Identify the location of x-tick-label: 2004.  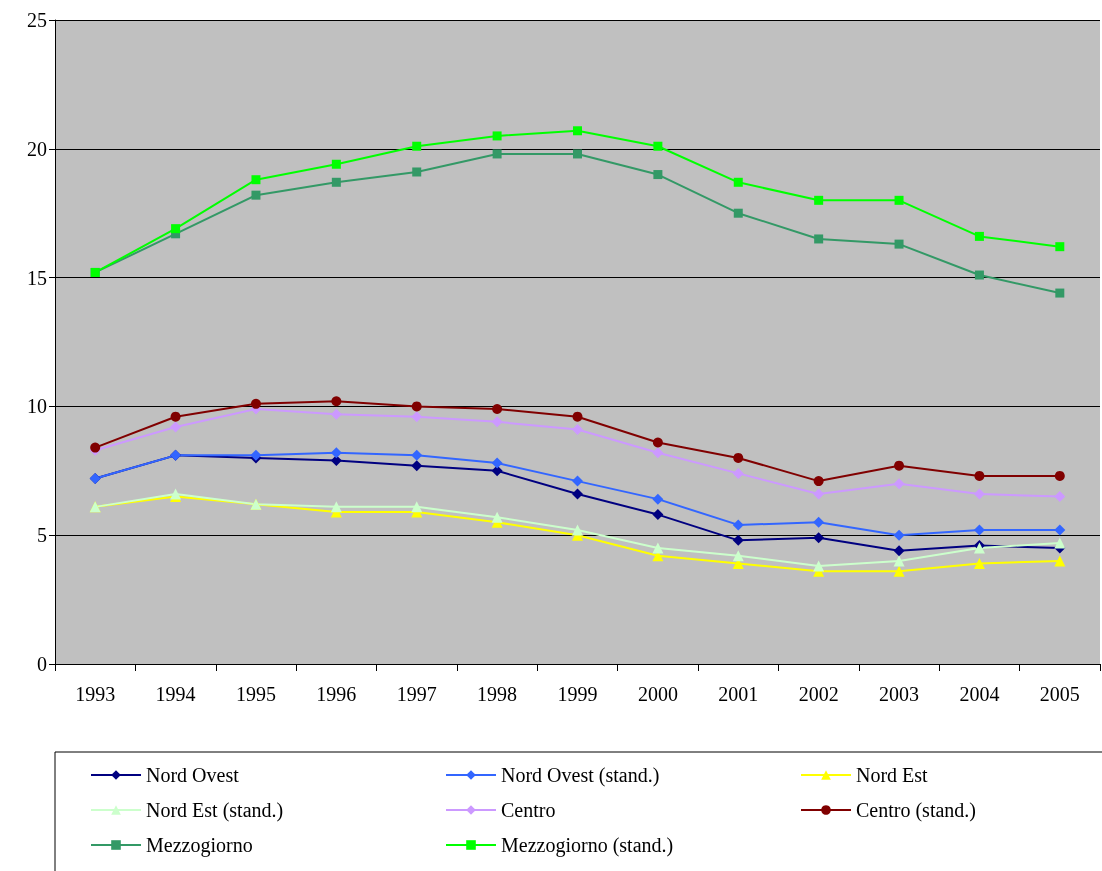
(979, 694).